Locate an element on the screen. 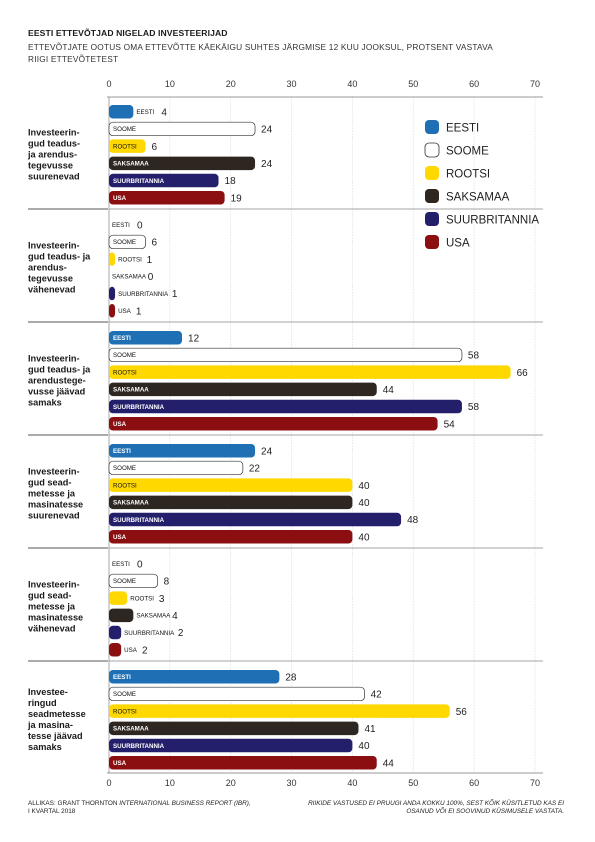  x-tick-label-bottom: 0 is located at coordinates (108, 783).